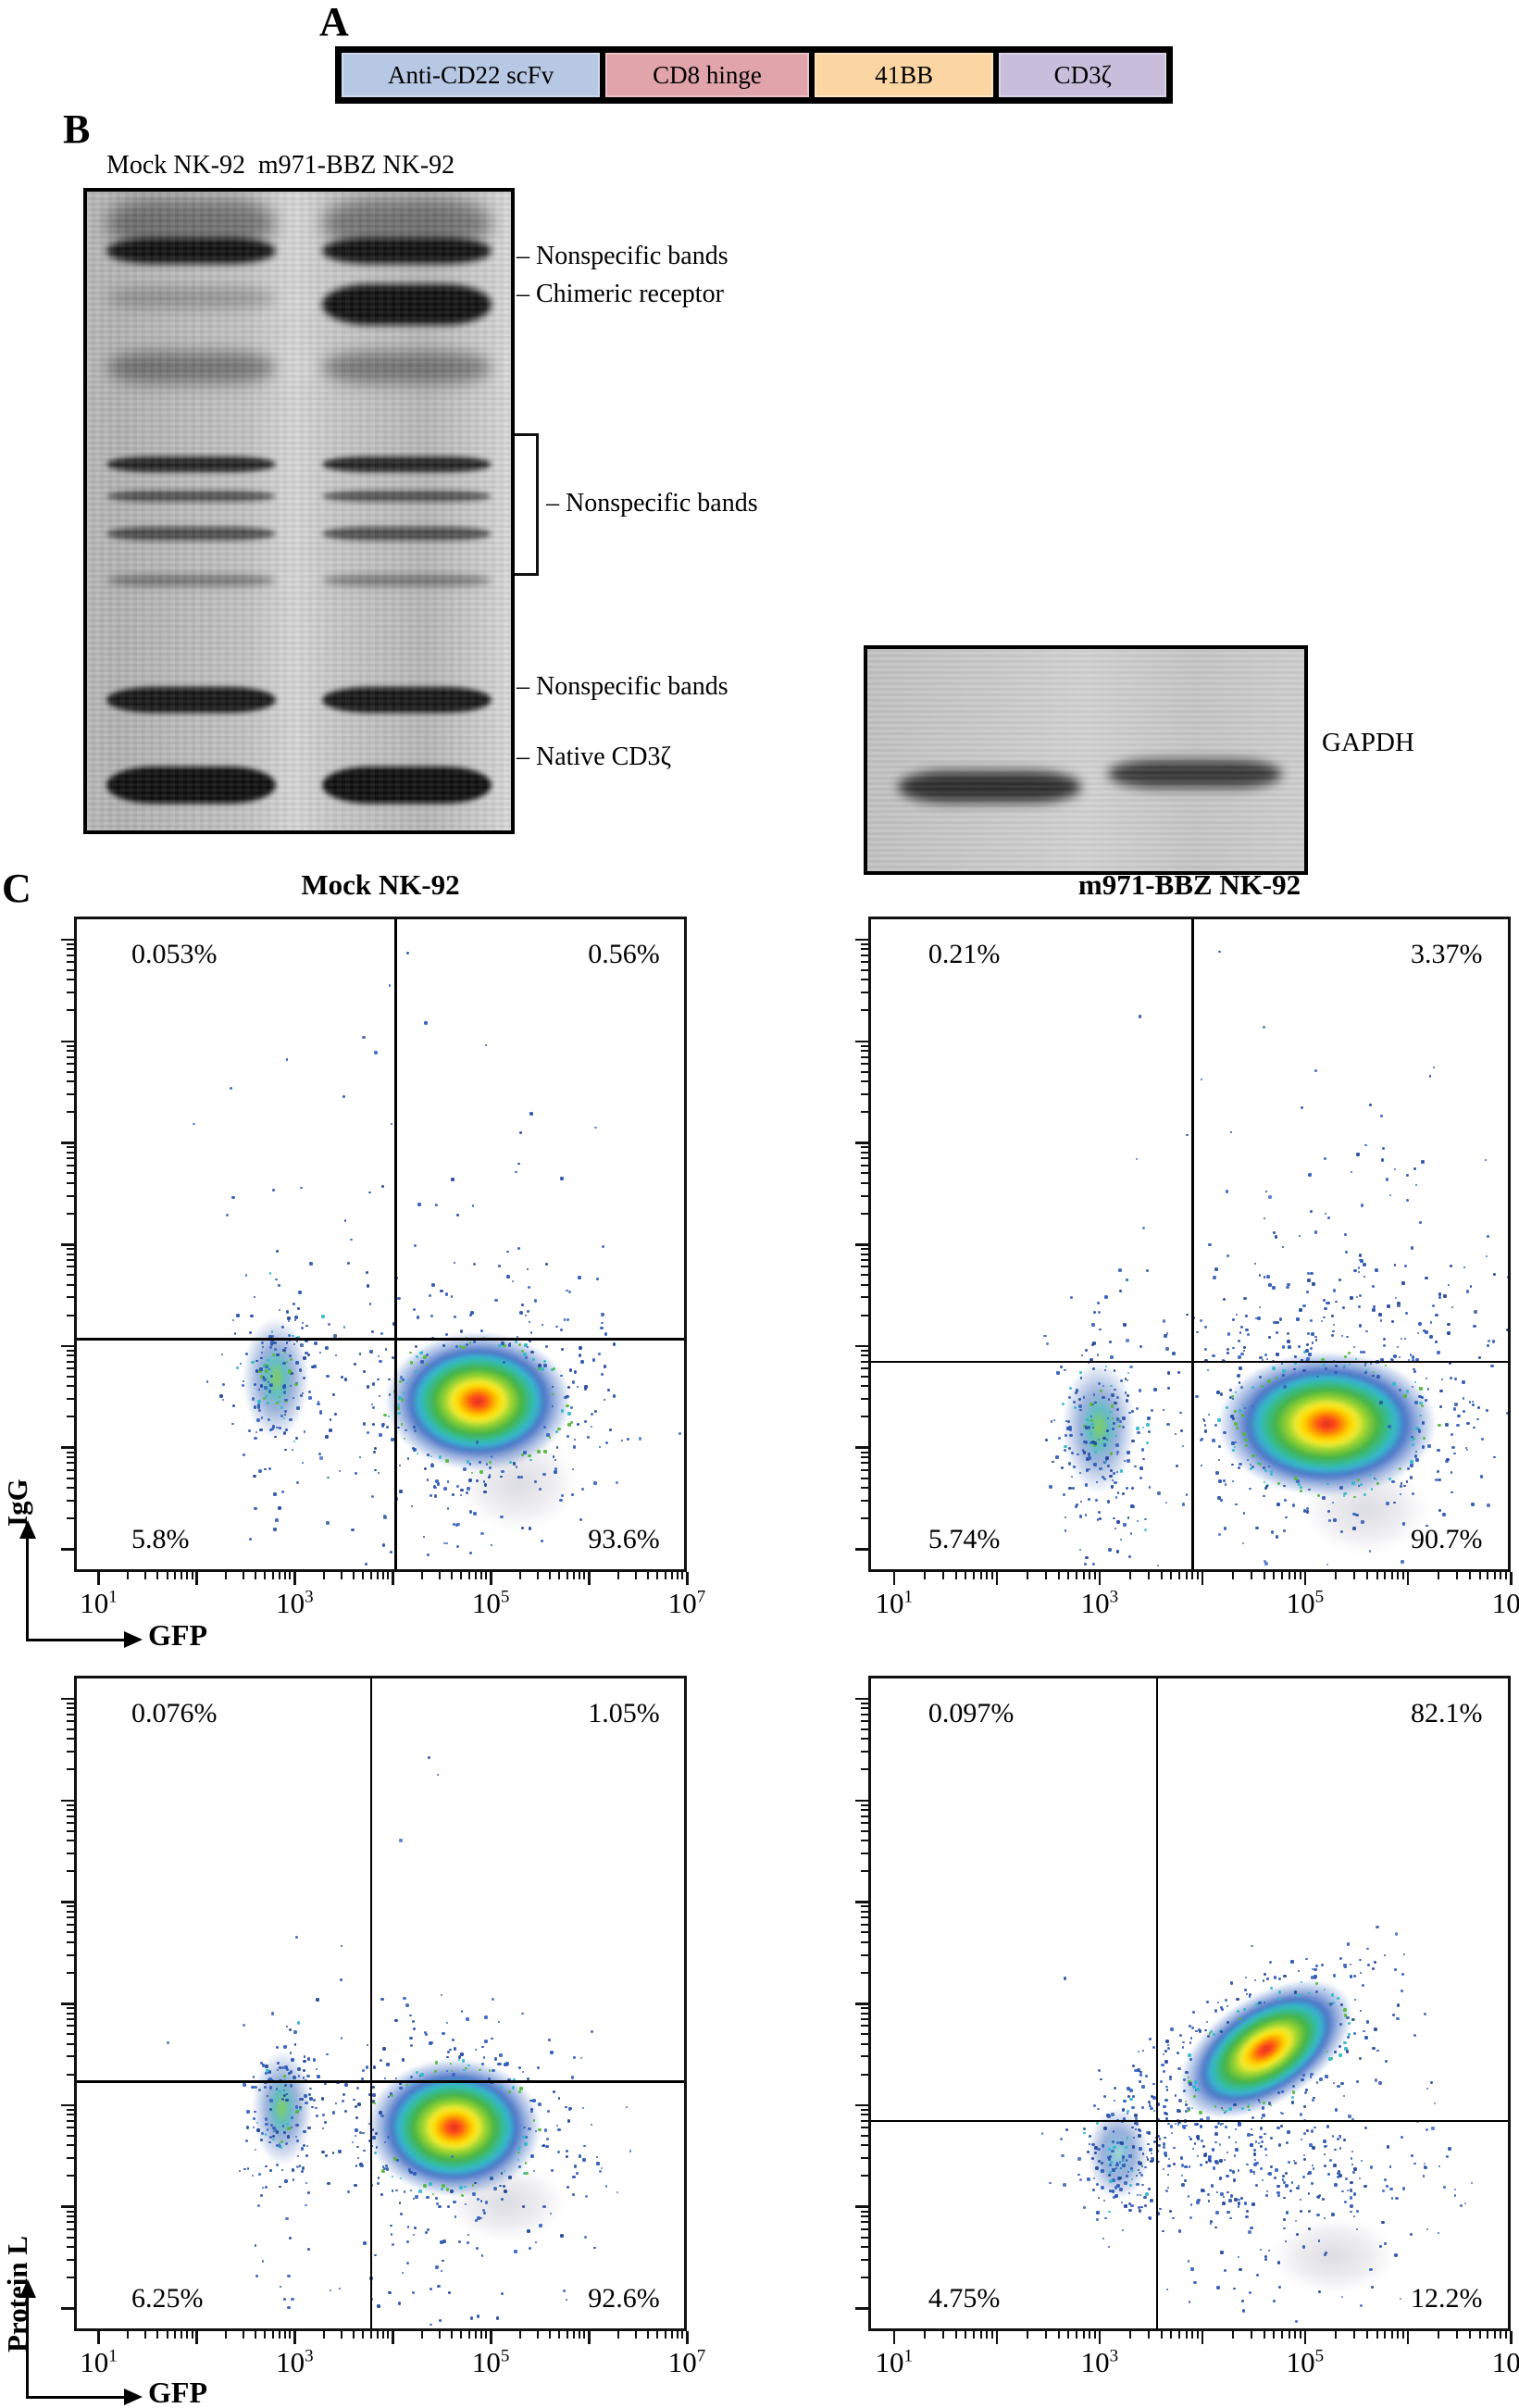 This screenshot has height=2408, width=1519. What do you see at coordinates (196, 1578) in the screenshot?
I see `x-axis-major-tick` at bounding box center [196, 1578].